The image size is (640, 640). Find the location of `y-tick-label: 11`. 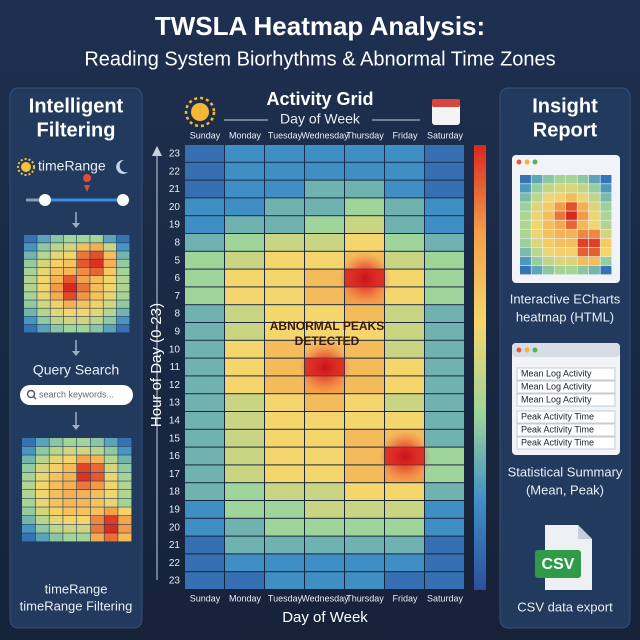

y-tick-label: 11 is located at coordinates (175, 367).